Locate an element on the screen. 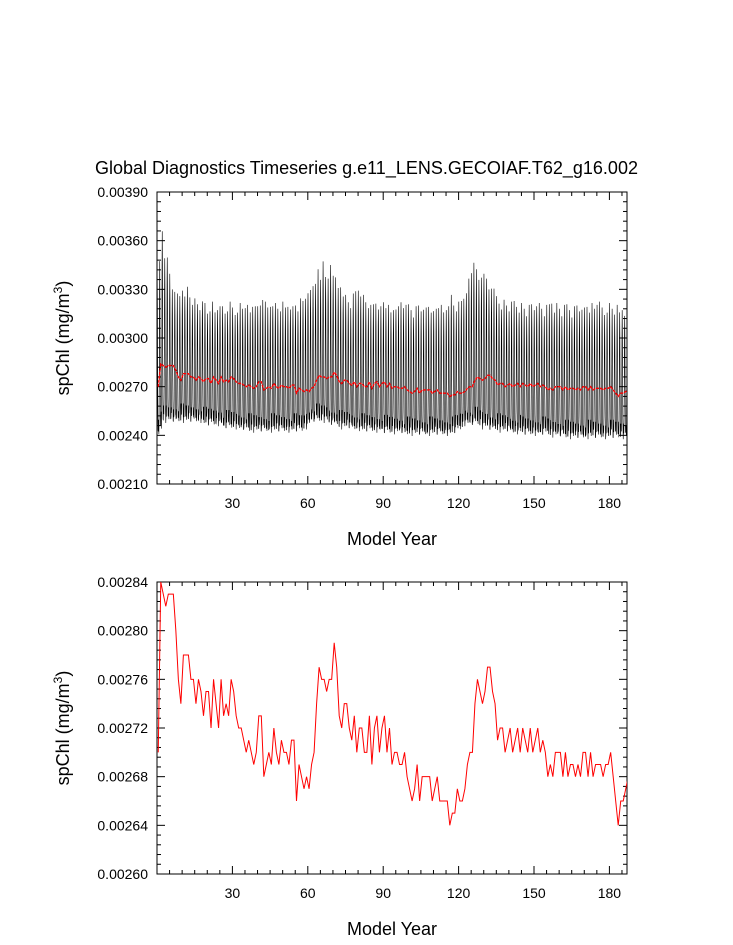  y-tick-label: 0.00330 is located at coordinates (122, 289).